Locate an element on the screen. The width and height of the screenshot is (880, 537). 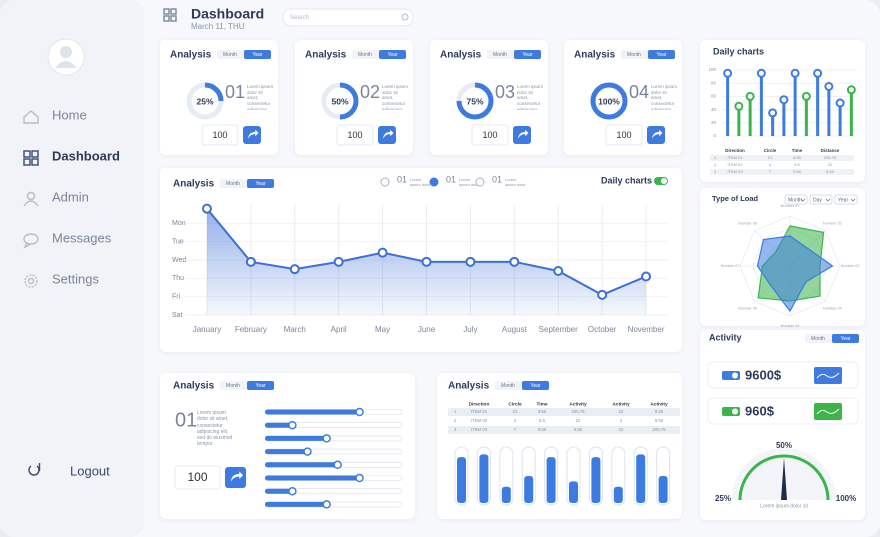
search-placeholder: Search is located at coordinates (299, 18).